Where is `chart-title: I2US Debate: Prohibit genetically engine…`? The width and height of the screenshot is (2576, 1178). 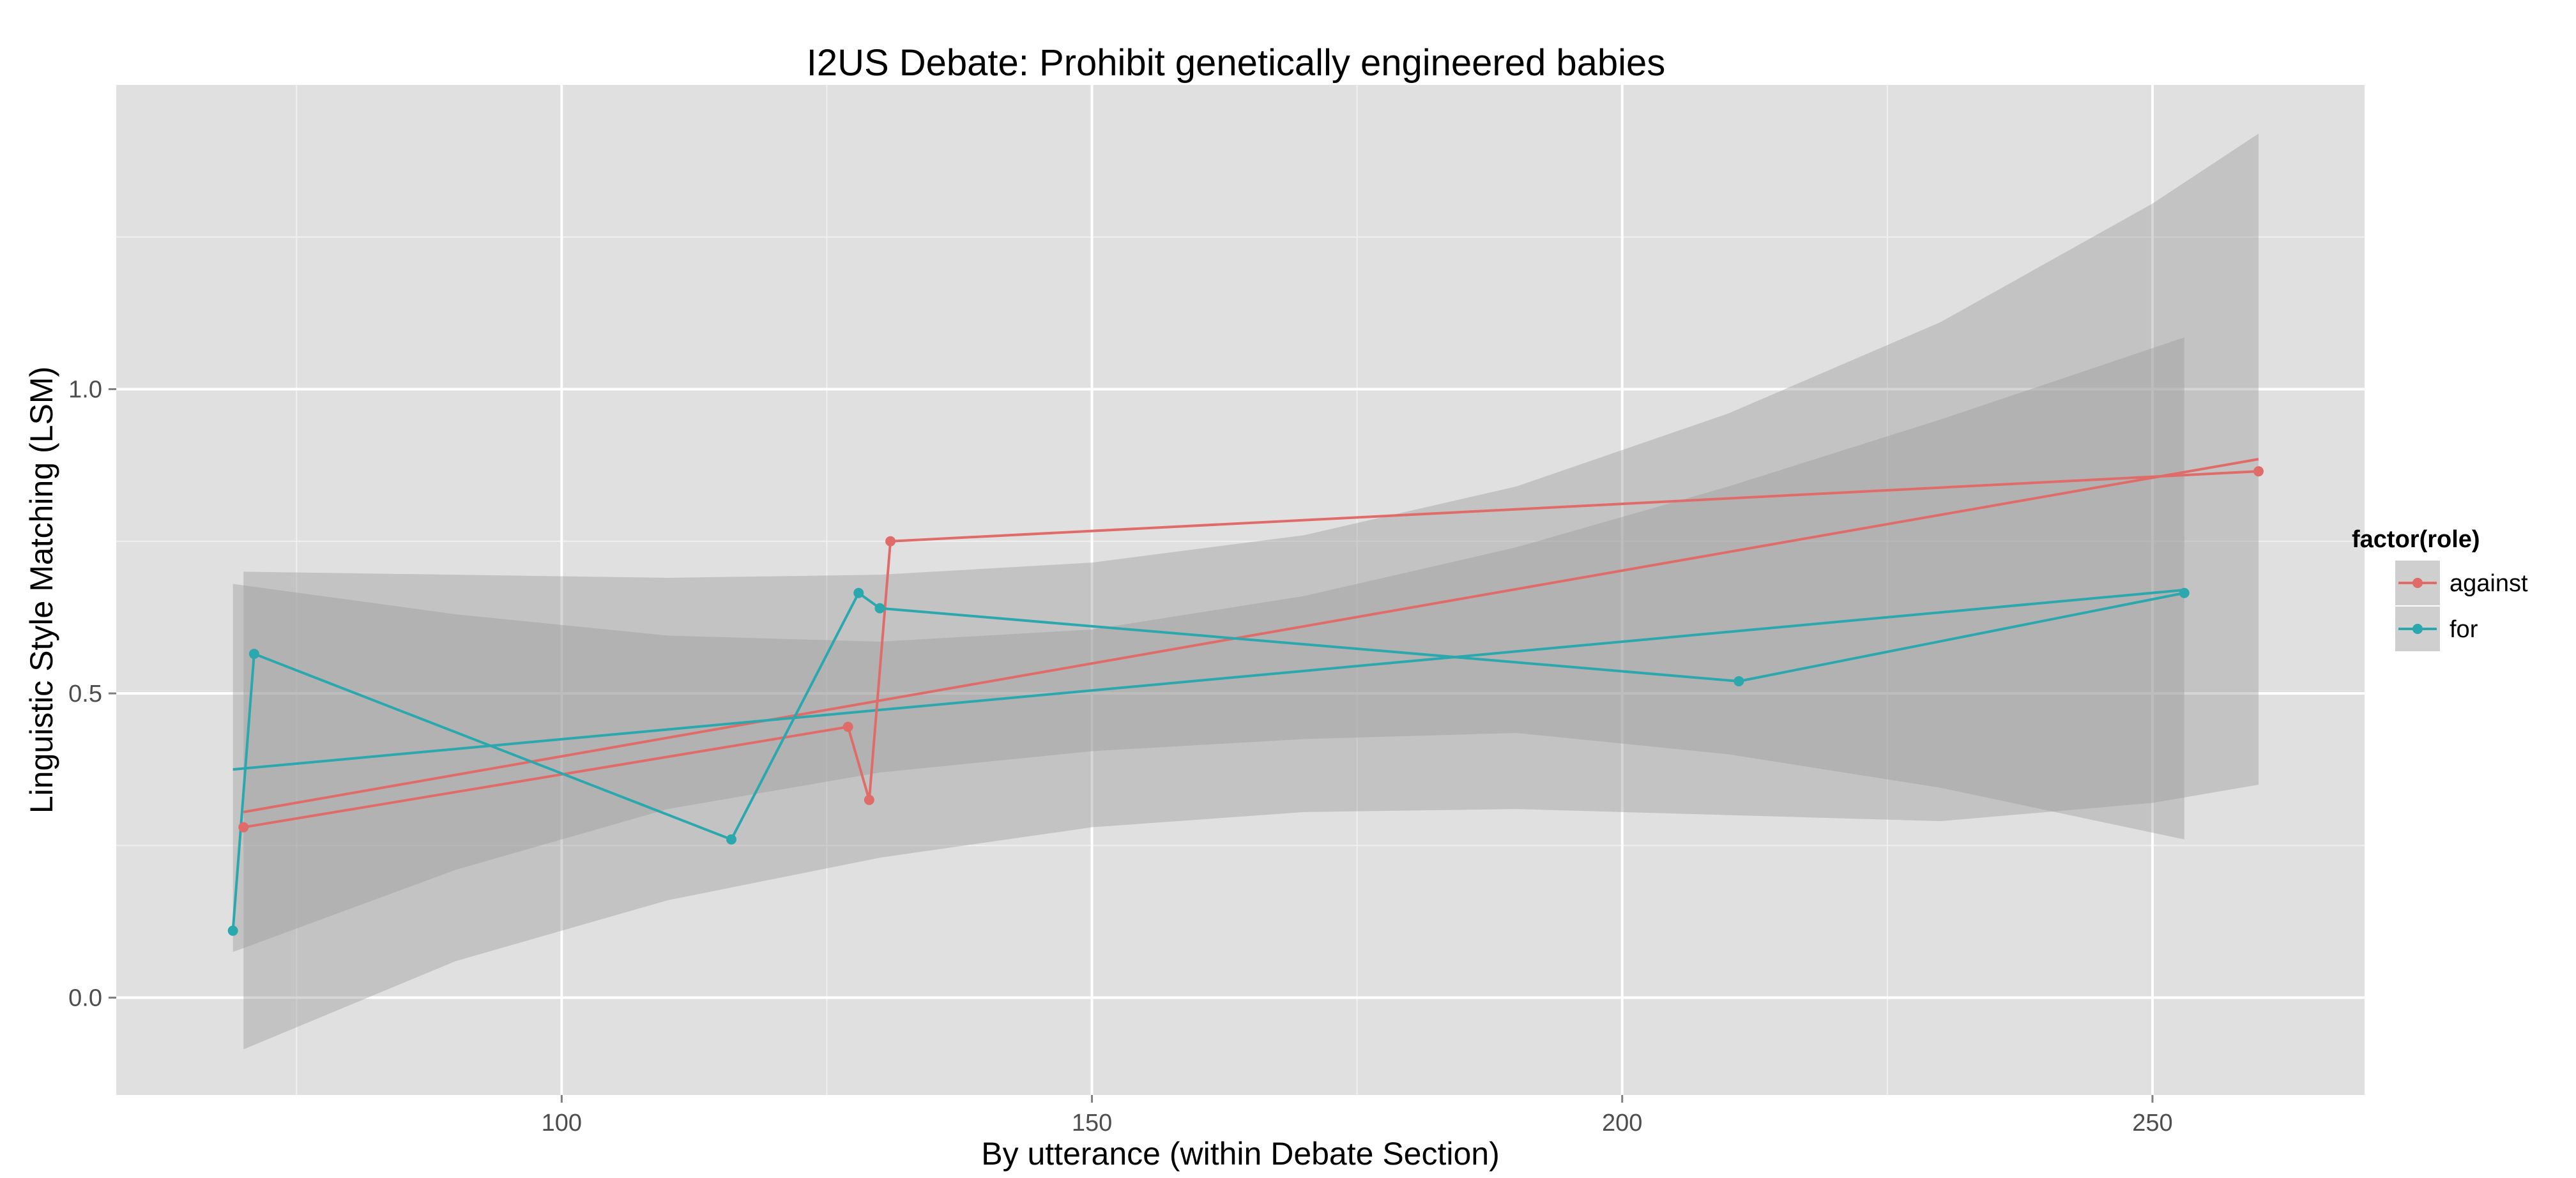
chart-title: I2US Debate: Prohibit genetically engine… is located at coordinates (1236, 63).